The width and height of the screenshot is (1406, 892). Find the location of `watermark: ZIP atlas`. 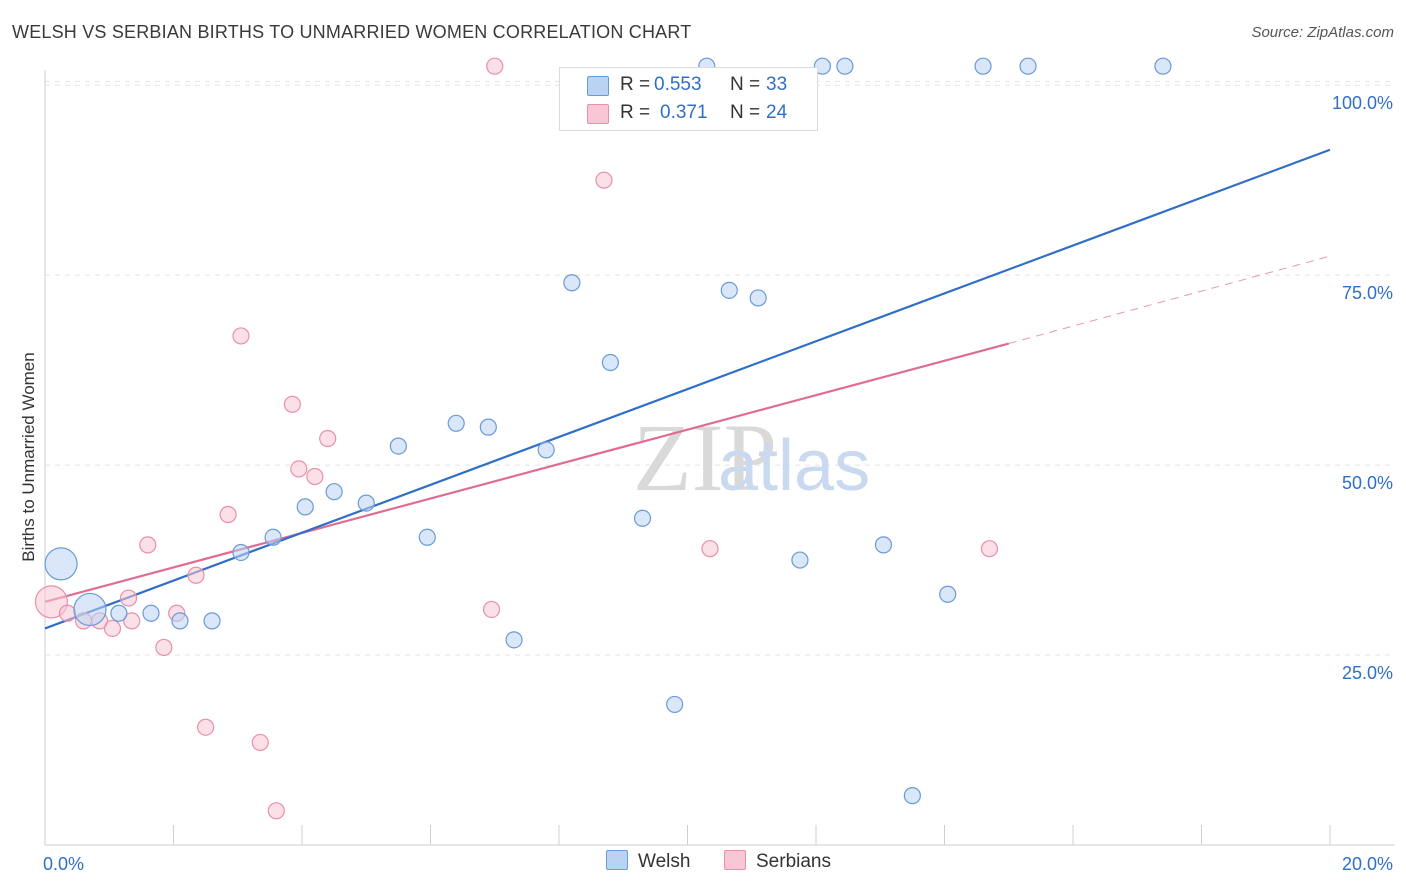

watermark: ZIP atlas is located at coordinates (751, 457).